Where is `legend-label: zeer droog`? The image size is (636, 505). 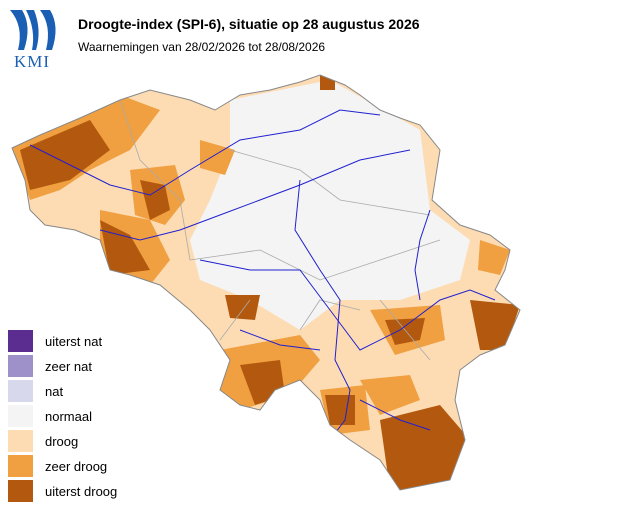 legend-label: zeer droog is located at coordinates (76, 466).